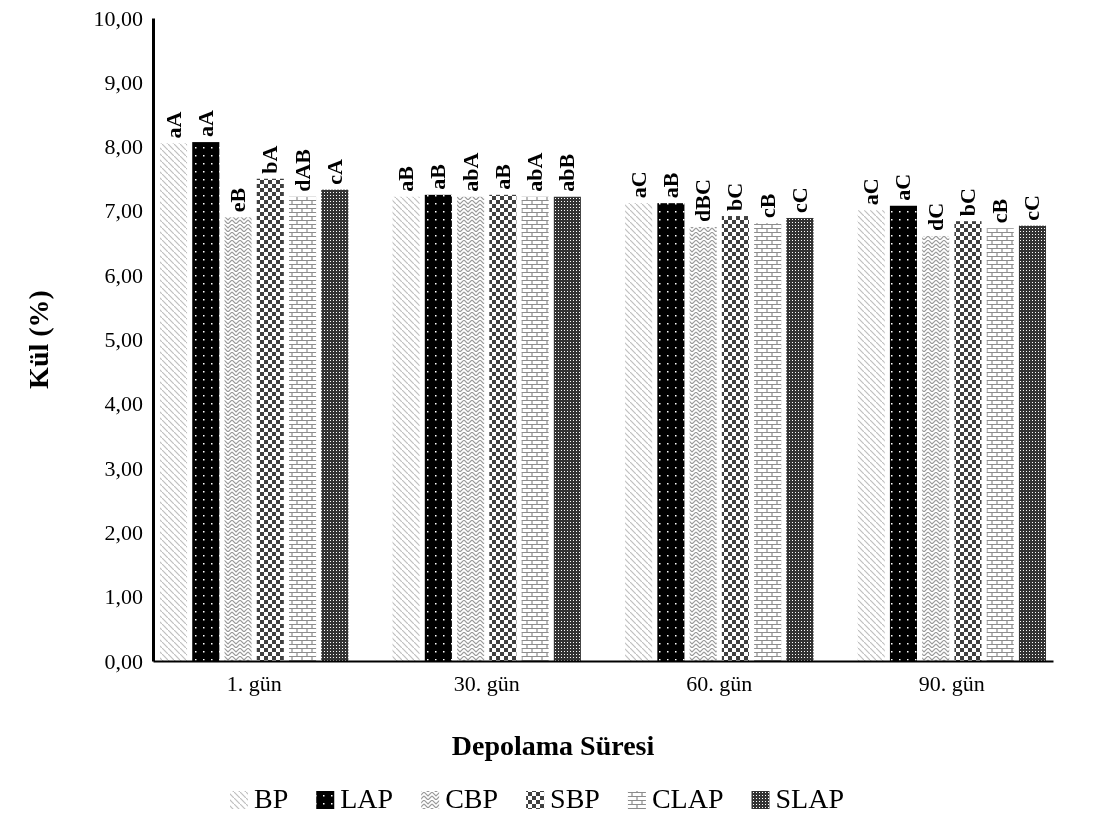 The image size is (1098, 823). I want to click on x-axis-title: Depolama Süresi, so click(553, 745).